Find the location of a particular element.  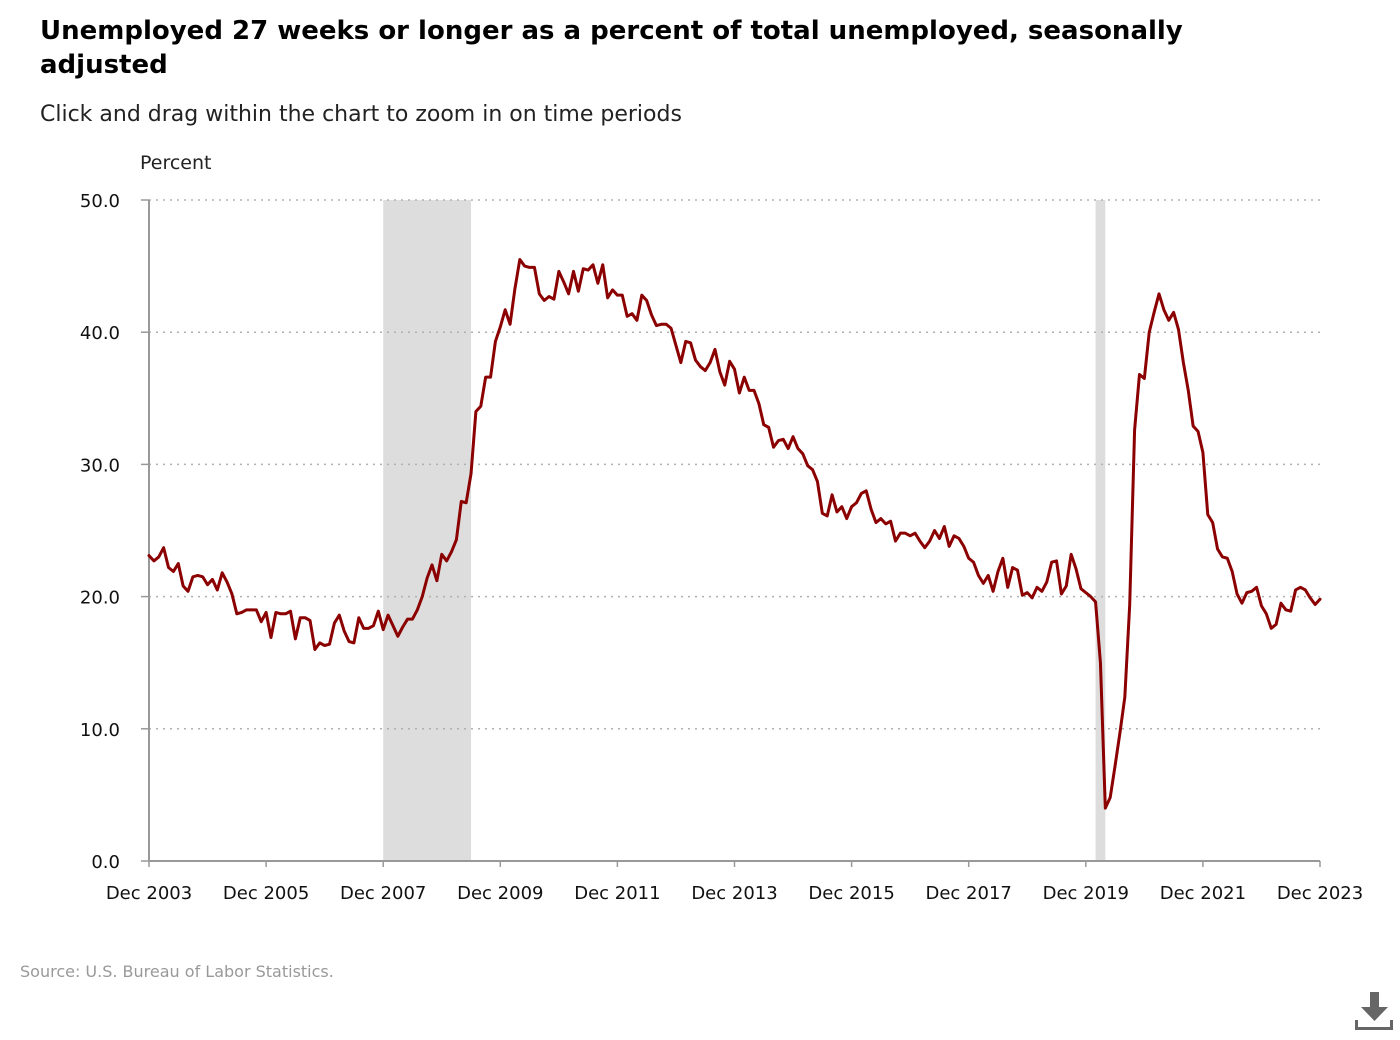

y-tick-label-2: 20.0 is located at coordinates (100, 598).